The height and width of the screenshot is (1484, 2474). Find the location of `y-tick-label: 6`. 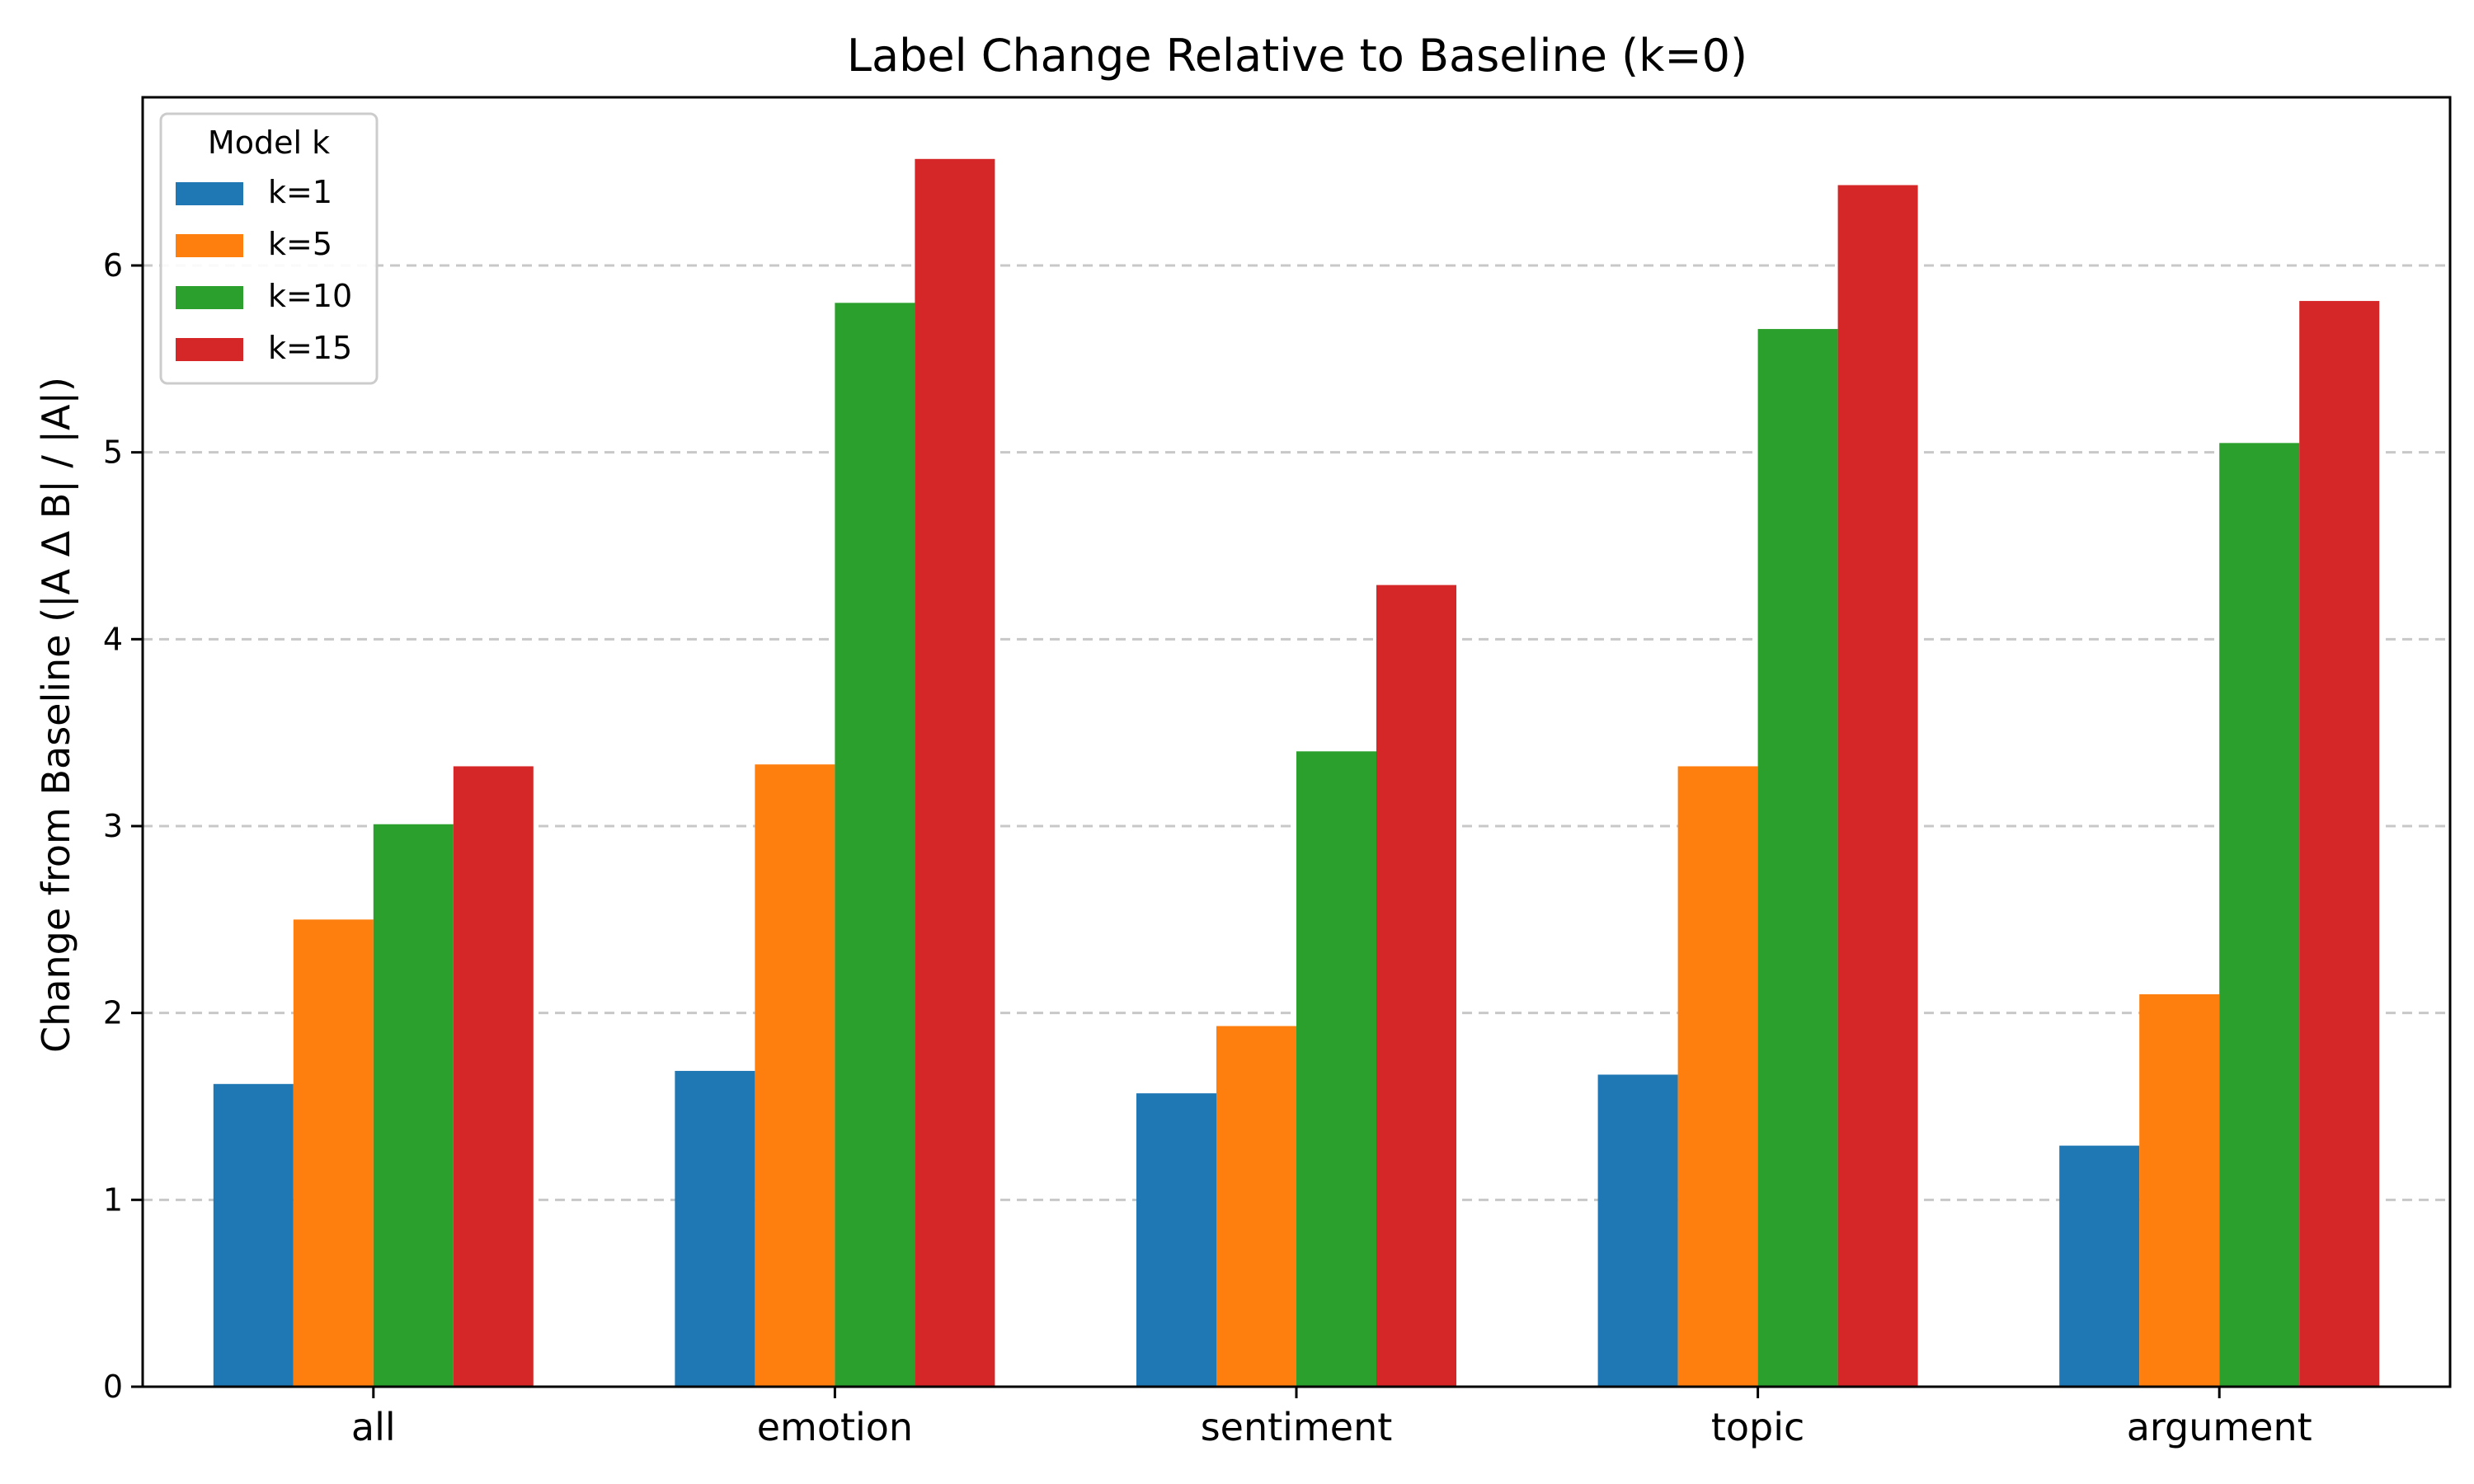

y-tick-label: 6 is located at coordinates (113, 265).